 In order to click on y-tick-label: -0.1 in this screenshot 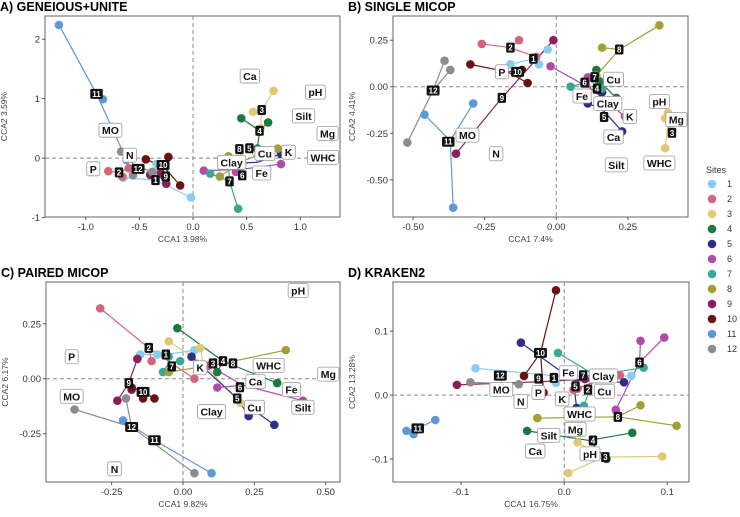, I will do `click(380, 459)`.